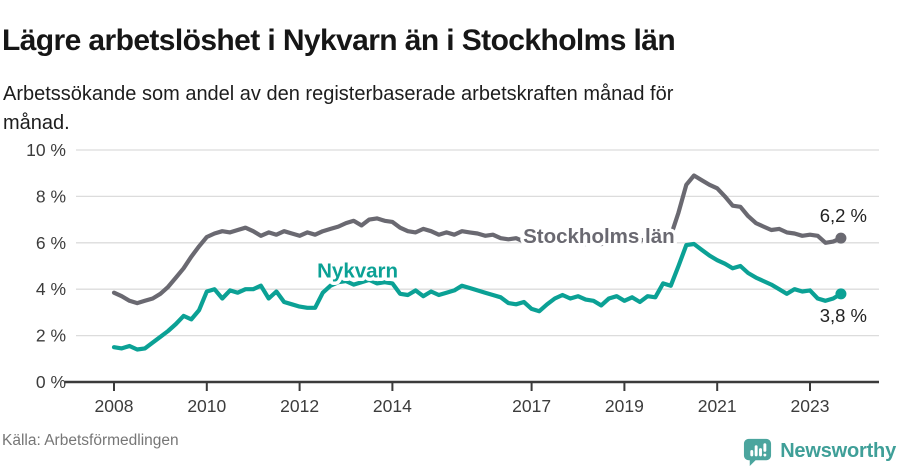 The width and height of the screenshot is (900, 474). What do you see at coordinates (810, 406) in the screenshot?
I see `x-axis-tick-label: 2023` at bounding box center [810, 406].